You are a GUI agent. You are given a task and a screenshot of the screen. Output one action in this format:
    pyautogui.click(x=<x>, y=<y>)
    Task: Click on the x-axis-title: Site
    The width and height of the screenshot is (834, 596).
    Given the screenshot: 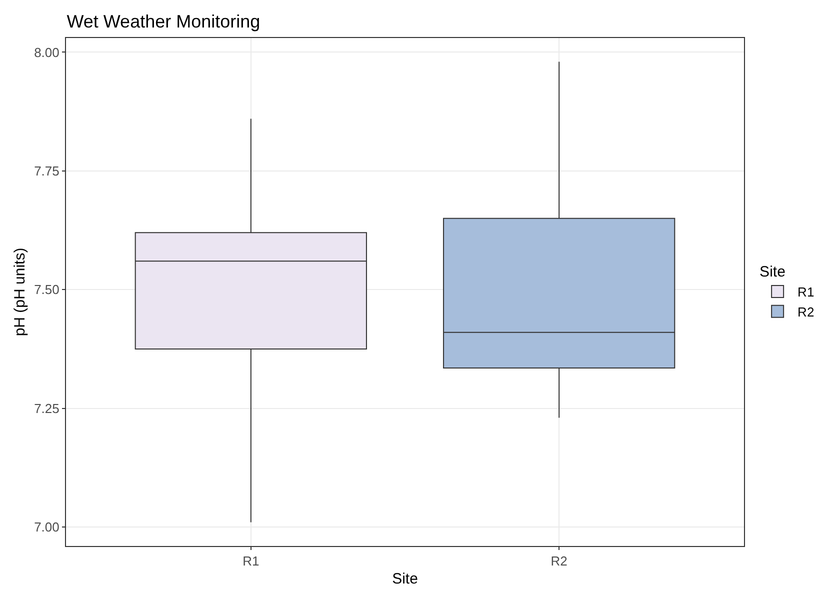 What is the action you would take?
    pyautogui.click(x=405, y=579)
    